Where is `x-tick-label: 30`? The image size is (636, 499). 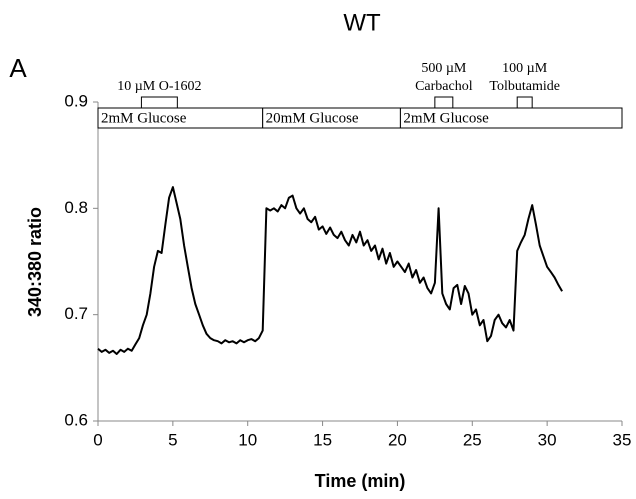
x-tick-label: 30 is located at coordinates (547, 439).